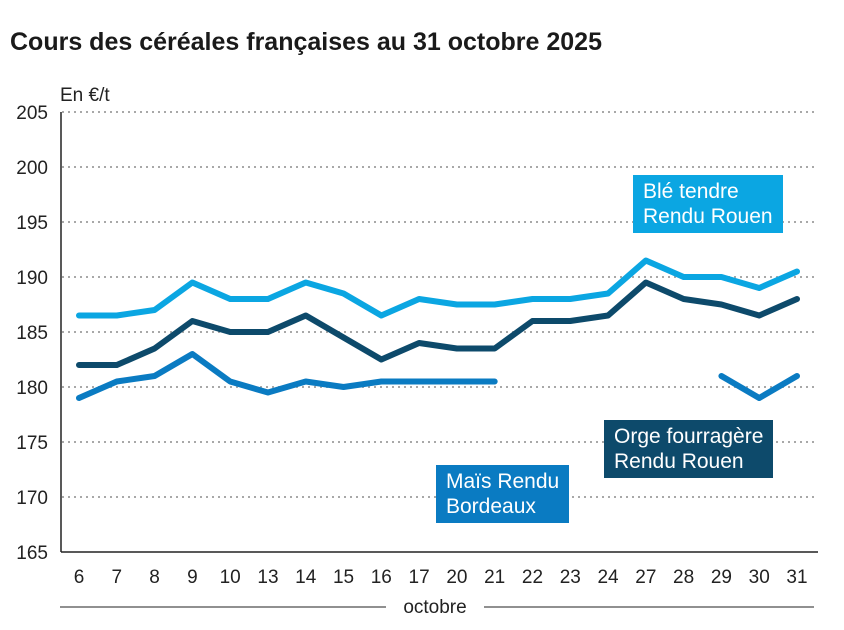  Describe the element at coordinates (192, 577) in the screenshot. I see `x-tick-label: 9` at that location.